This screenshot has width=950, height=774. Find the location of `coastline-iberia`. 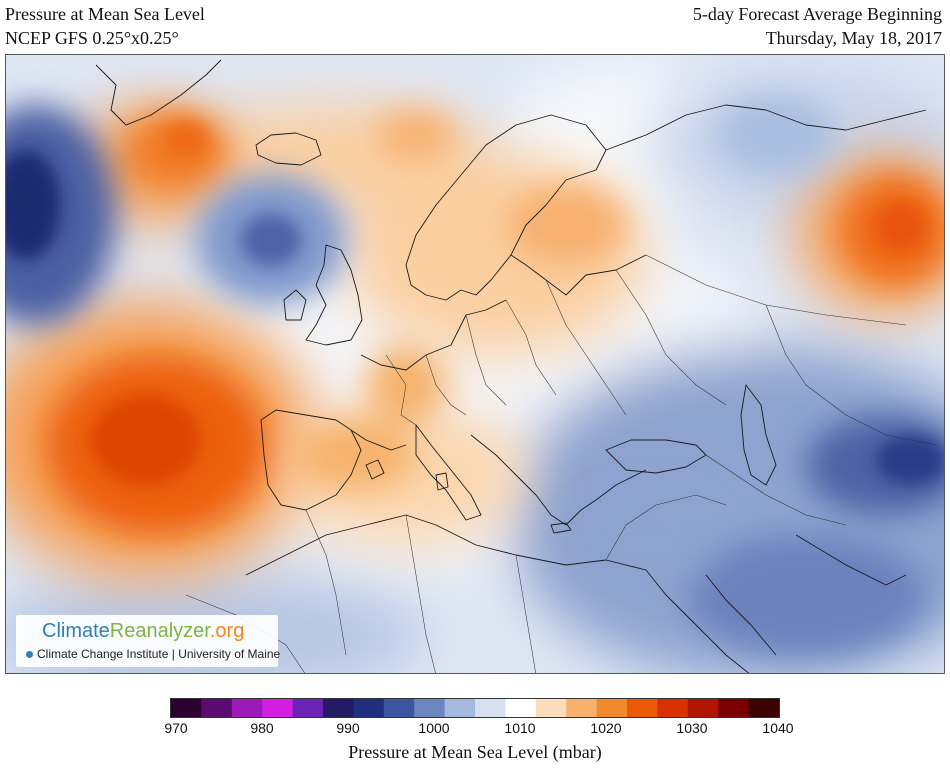

coastline-iberia is located at coordinates (311, 460).